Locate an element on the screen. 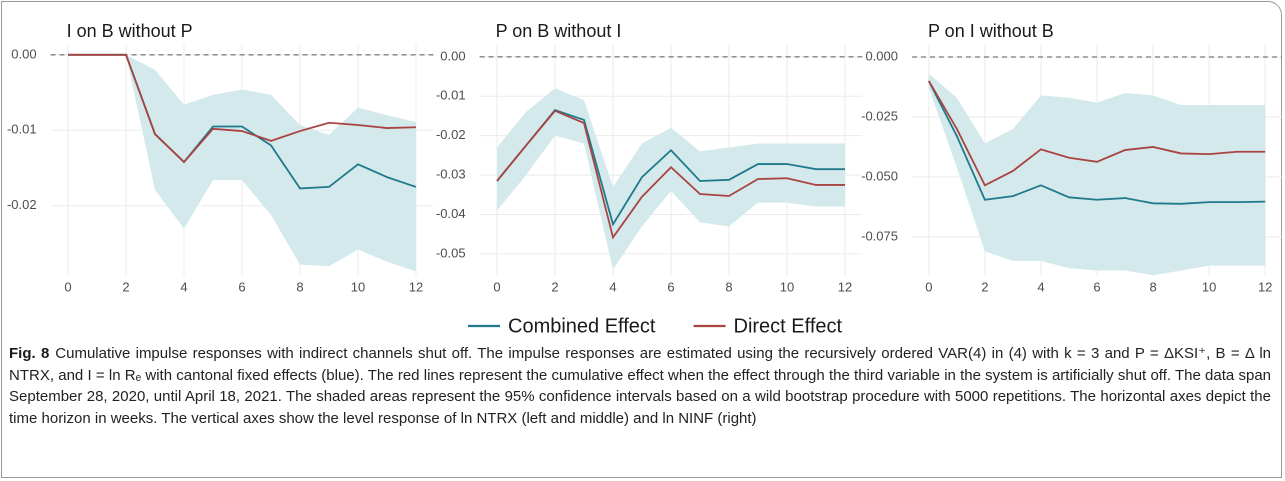 The image size is (1285, 481). y-tick-label: -0.050 is located at coordinates (879, 175).